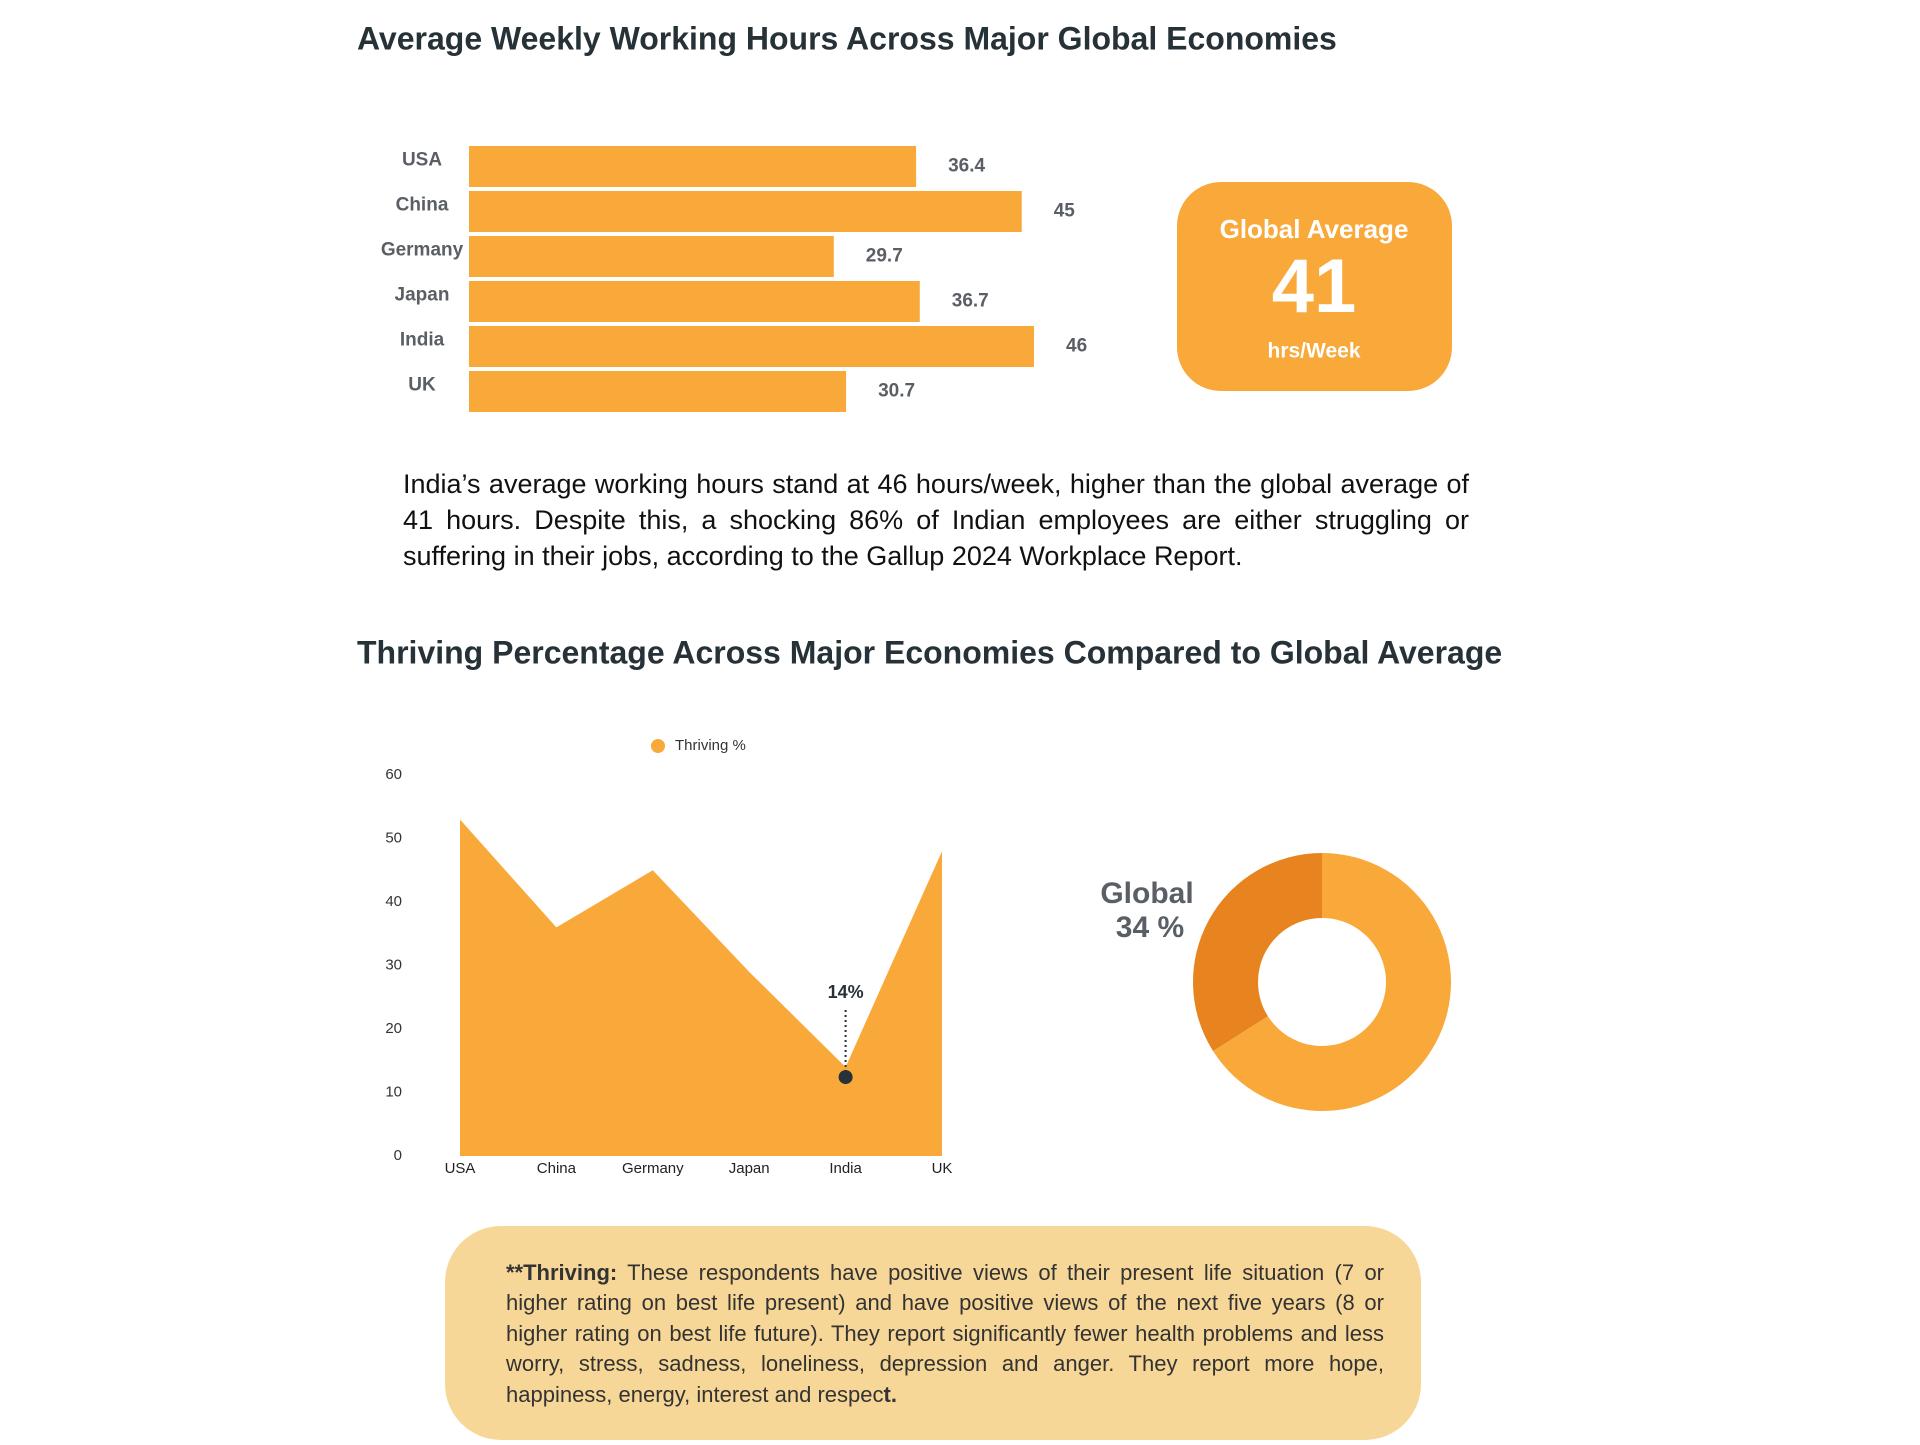 The width and height of the screenshot is (1920, 1445). Describe the element at coordinates (658, 746) in the screenshot. I see `legend-marker` at that location.